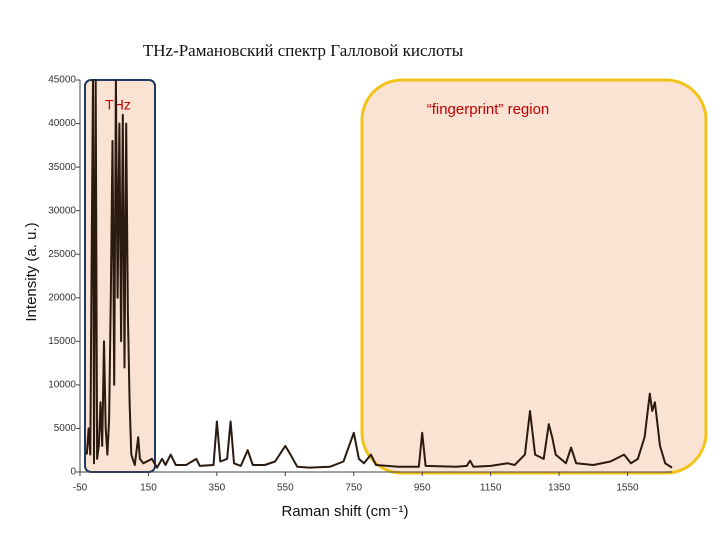 This screenshot has width=720, height=545. Describe the element at coordinates (148, 488) in the screenshot. I see `x-tick-label: 150` at that location.